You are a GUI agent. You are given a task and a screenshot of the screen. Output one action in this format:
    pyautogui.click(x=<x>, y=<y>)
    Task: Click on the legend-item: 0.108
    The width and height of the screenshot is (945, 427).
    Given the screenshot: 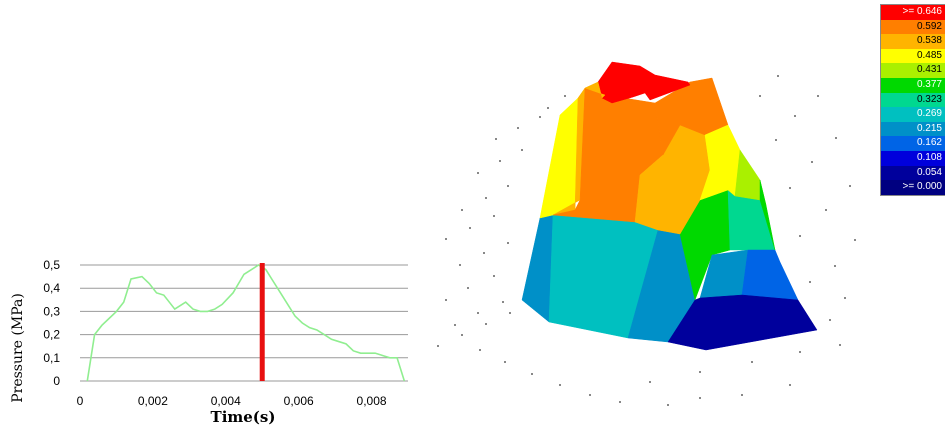 What is the action you would take?
    pyautogui.click(x=913, y=158)
    